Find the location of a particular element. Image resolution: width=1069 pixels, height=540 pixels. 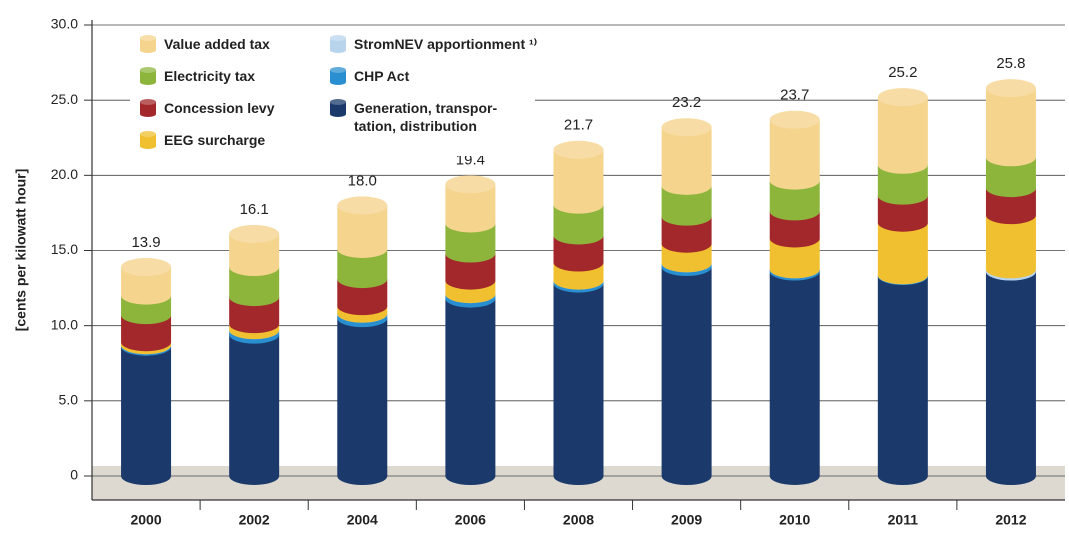

y-tick-label: 30.0 is located at coordinates (64, 24).